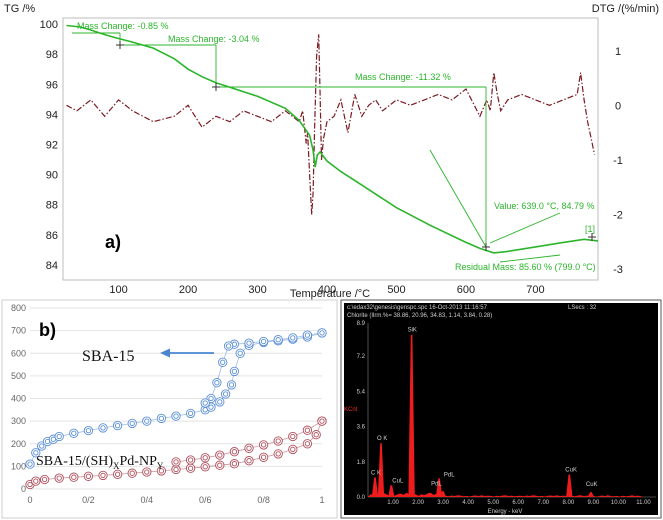 The image size is (663, 520). Describe the element at coordinates (582, 308) in the screenshot. I see `edx-lsecs-label: LSecs : 32` at that location.